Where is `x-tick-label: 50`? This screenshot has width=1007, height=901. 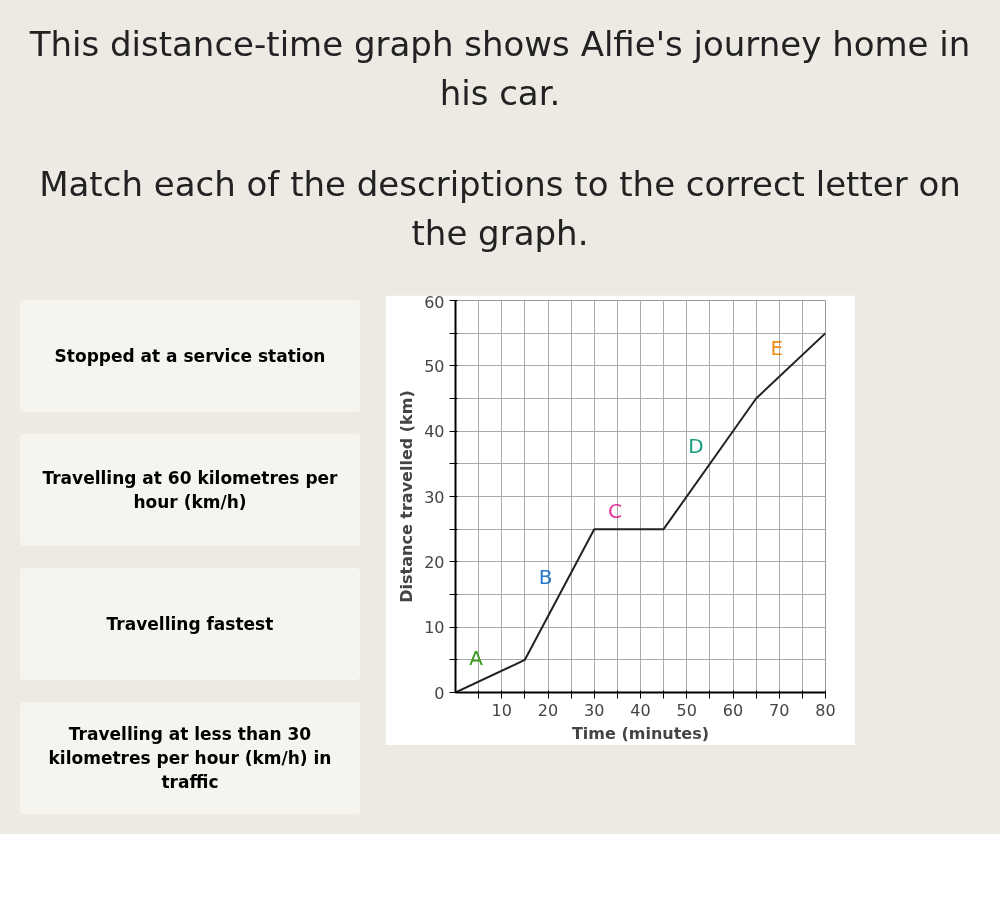
x-tick-label: 50 is located at coordinates (686, 710).